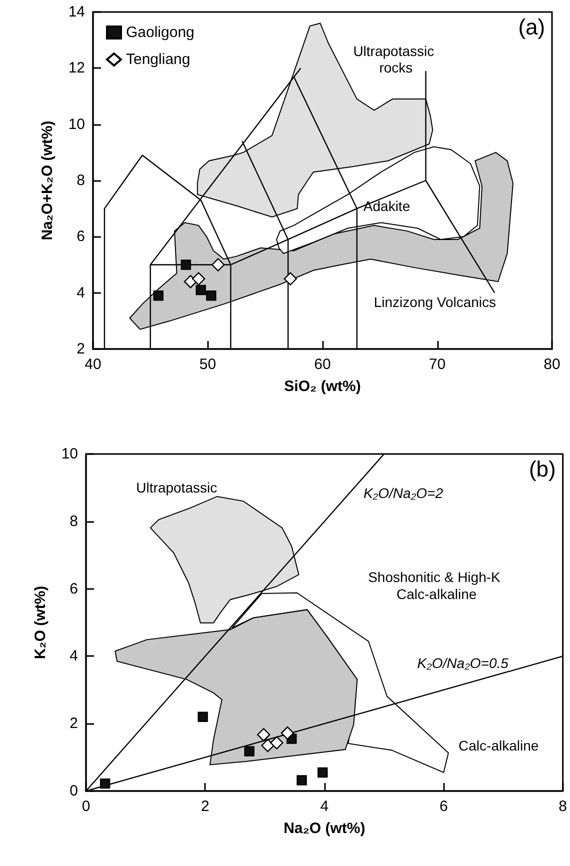 This screenshot has width=570, height=866. What do you see at coordinates (552, 364) in the screenshot?
I see `x-tick-label: 80` at bounding box center [552, 364].